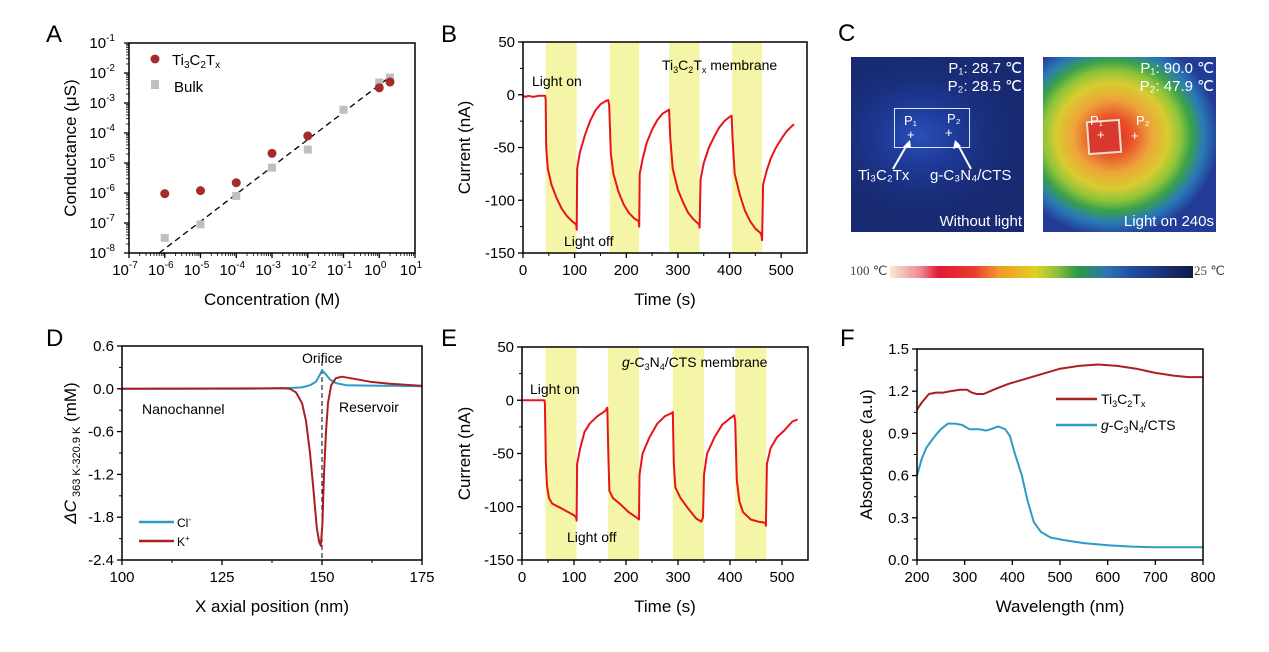 This screenshot has width=1269, height=652. Describe the element at coordinates (110, 248) in the screenshot. I see `y-tick-exponent: -8` at that location.